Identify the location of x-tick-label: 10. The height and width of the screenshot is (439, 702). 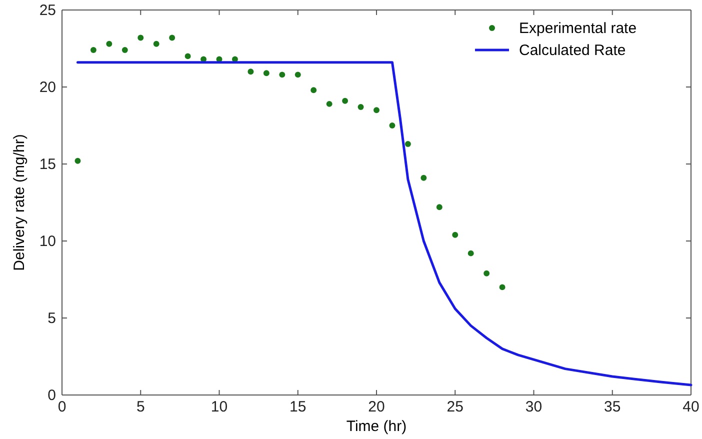
(219, 407).